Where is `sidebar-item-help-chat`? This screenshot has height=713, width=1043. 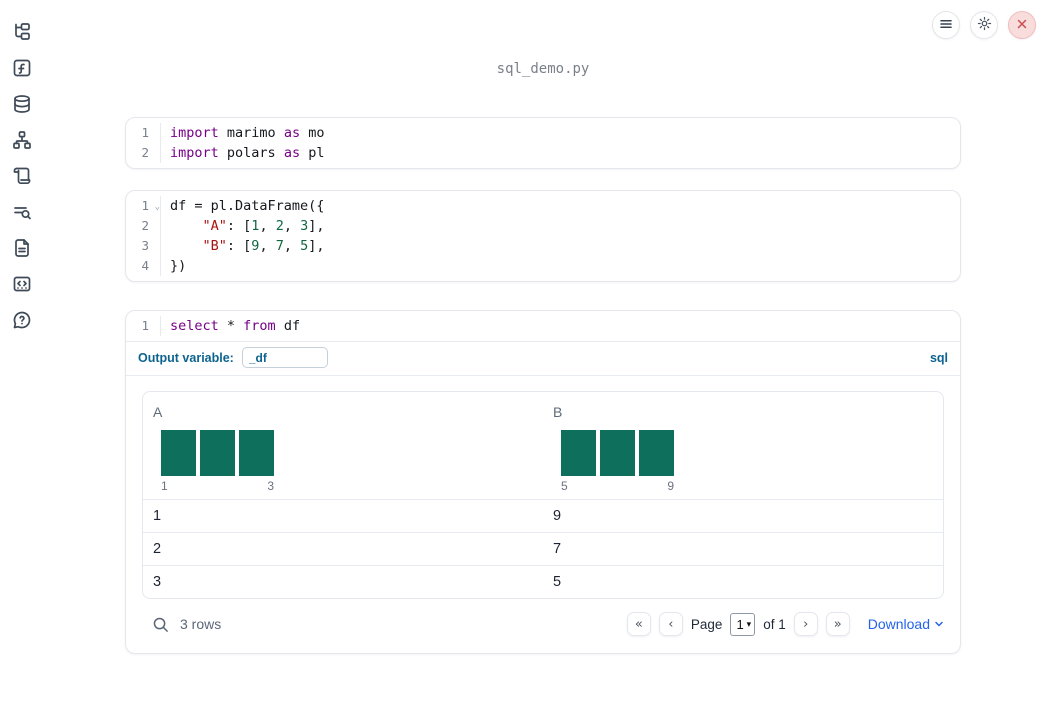
sidebar-item-help-chat is located at coordinates (22, 320).